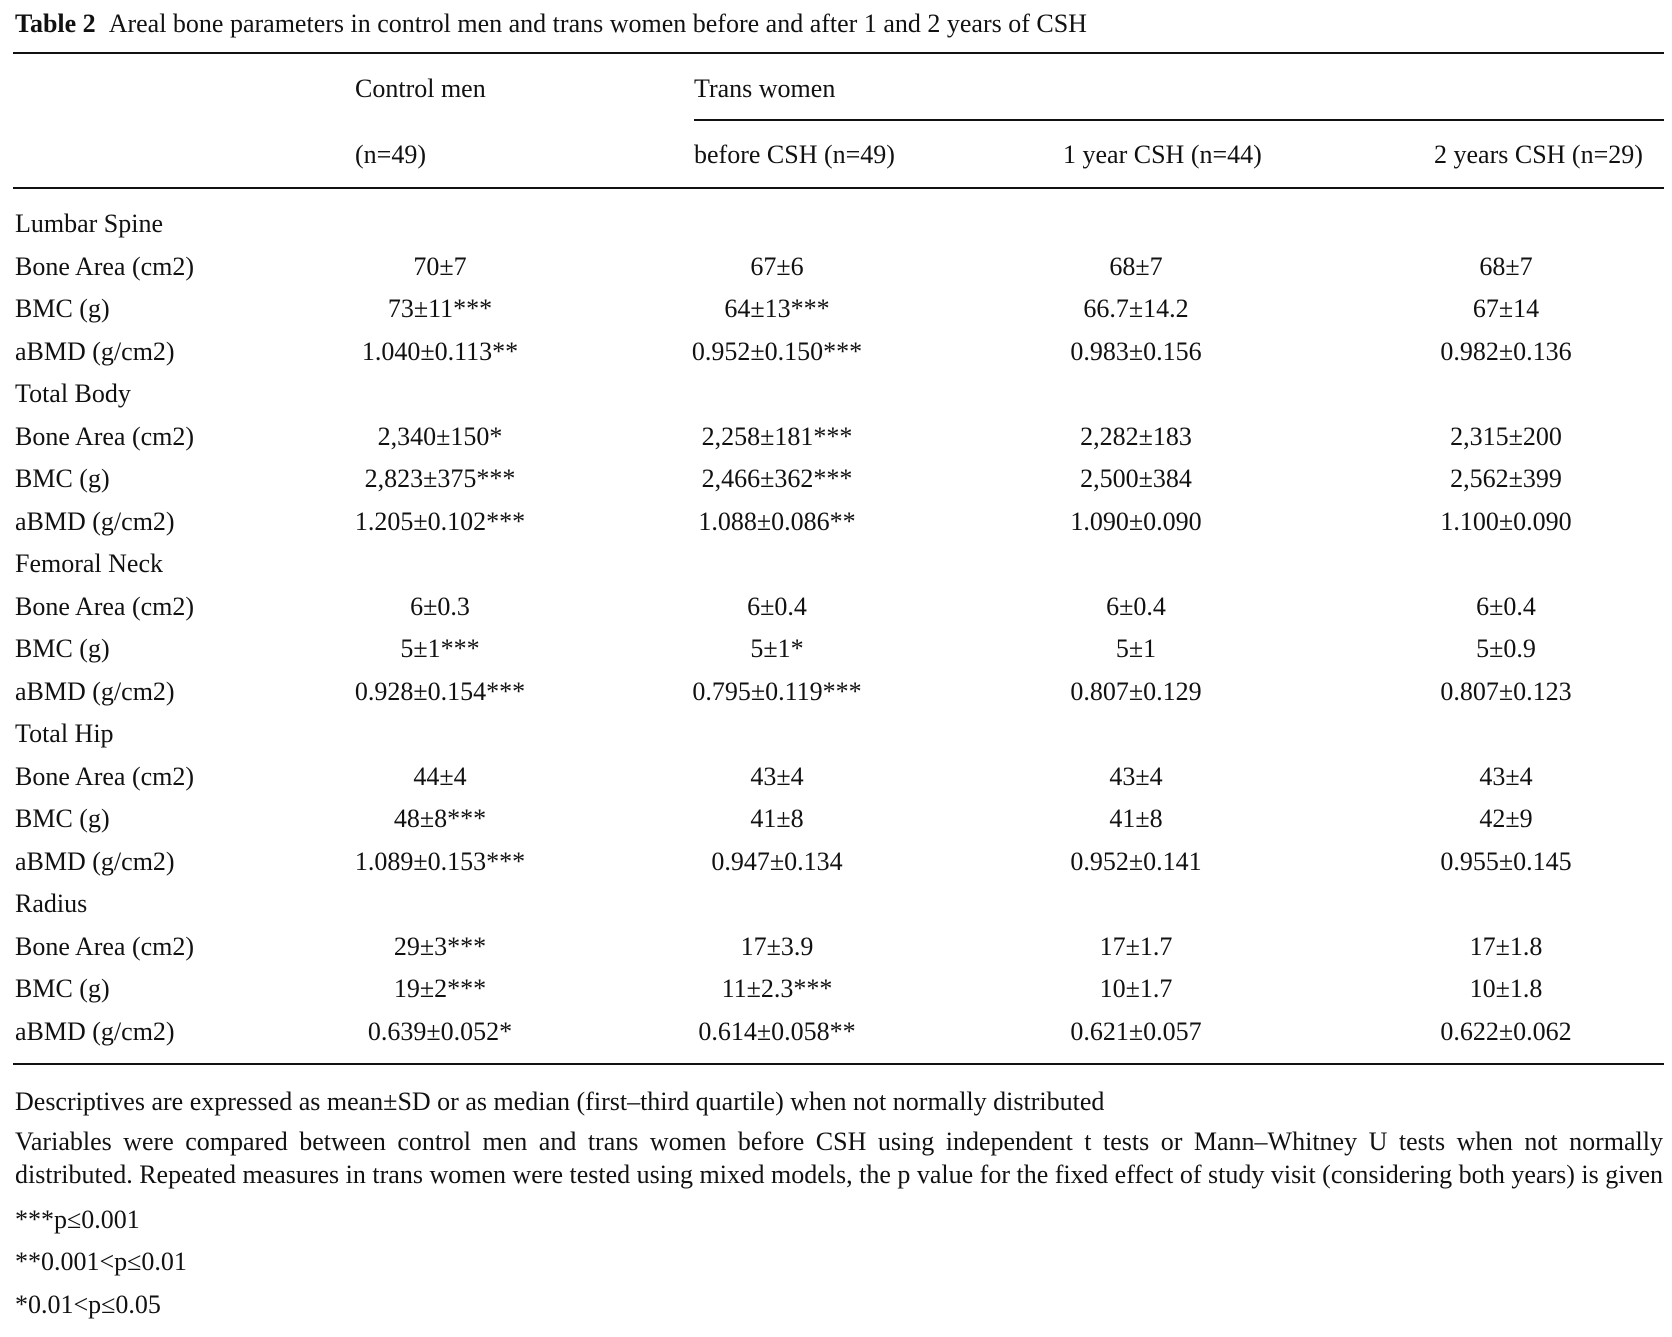 Image resolution: width=1672 pixels, height=1337 pixels. I want to click on footnote: *0.01<p≤0.05, so click(88, 1304).